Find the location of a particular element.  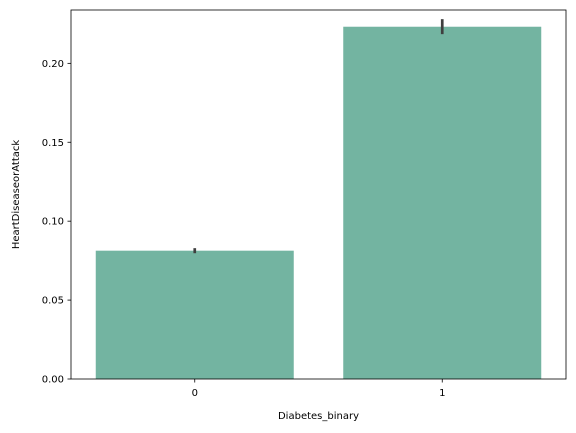

x-axis-label: Diabetes_binary is located at coordinates (318, 416).